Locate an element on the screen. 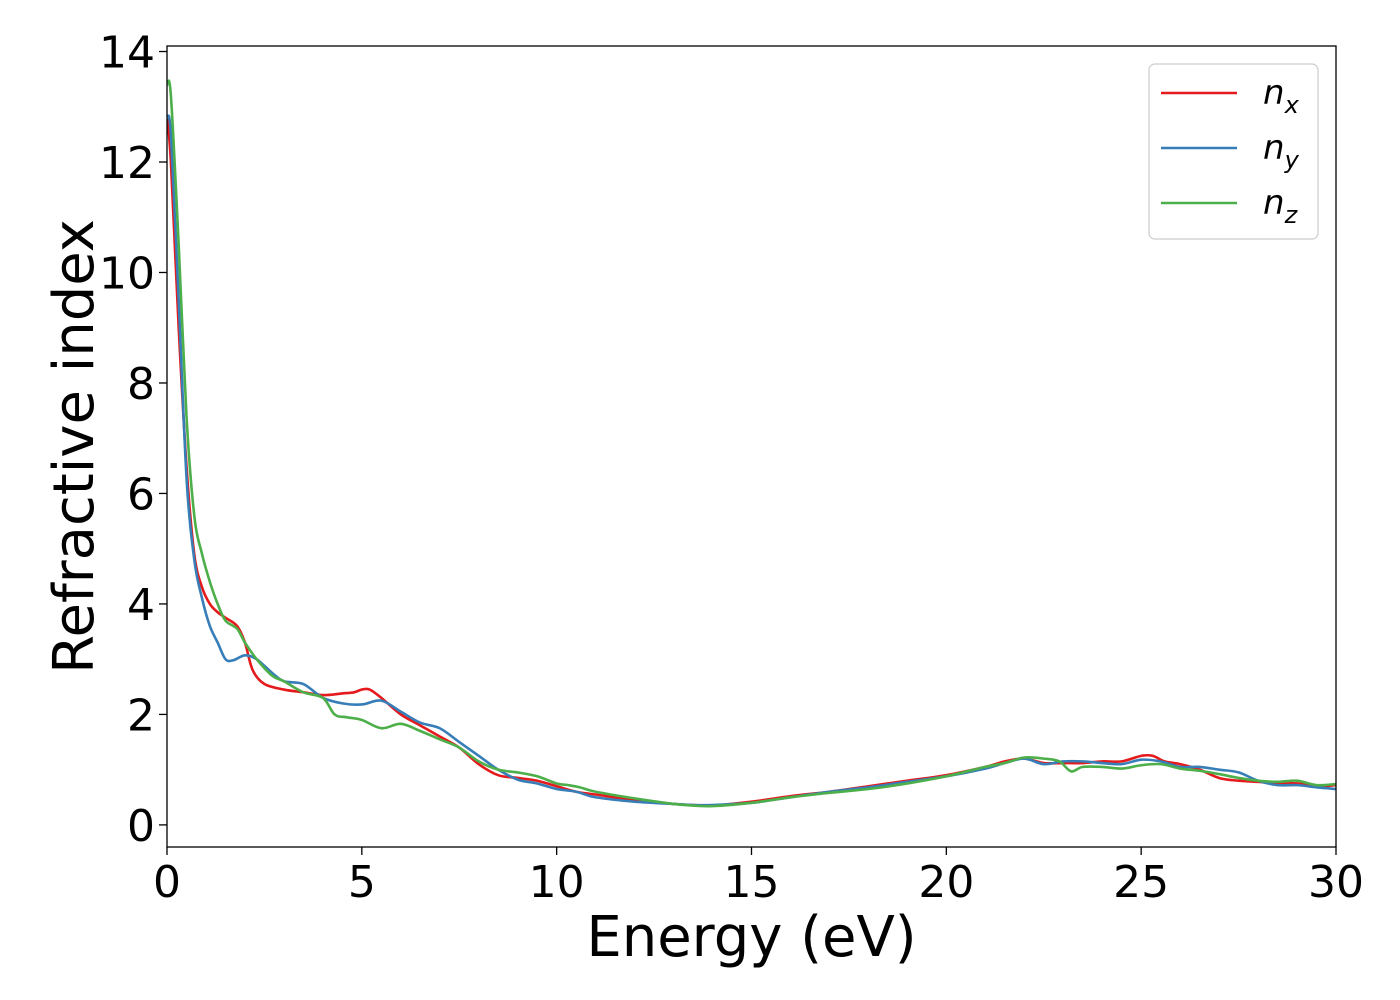  y-axis-label: Refractive index is located at coordinates (74, 446).